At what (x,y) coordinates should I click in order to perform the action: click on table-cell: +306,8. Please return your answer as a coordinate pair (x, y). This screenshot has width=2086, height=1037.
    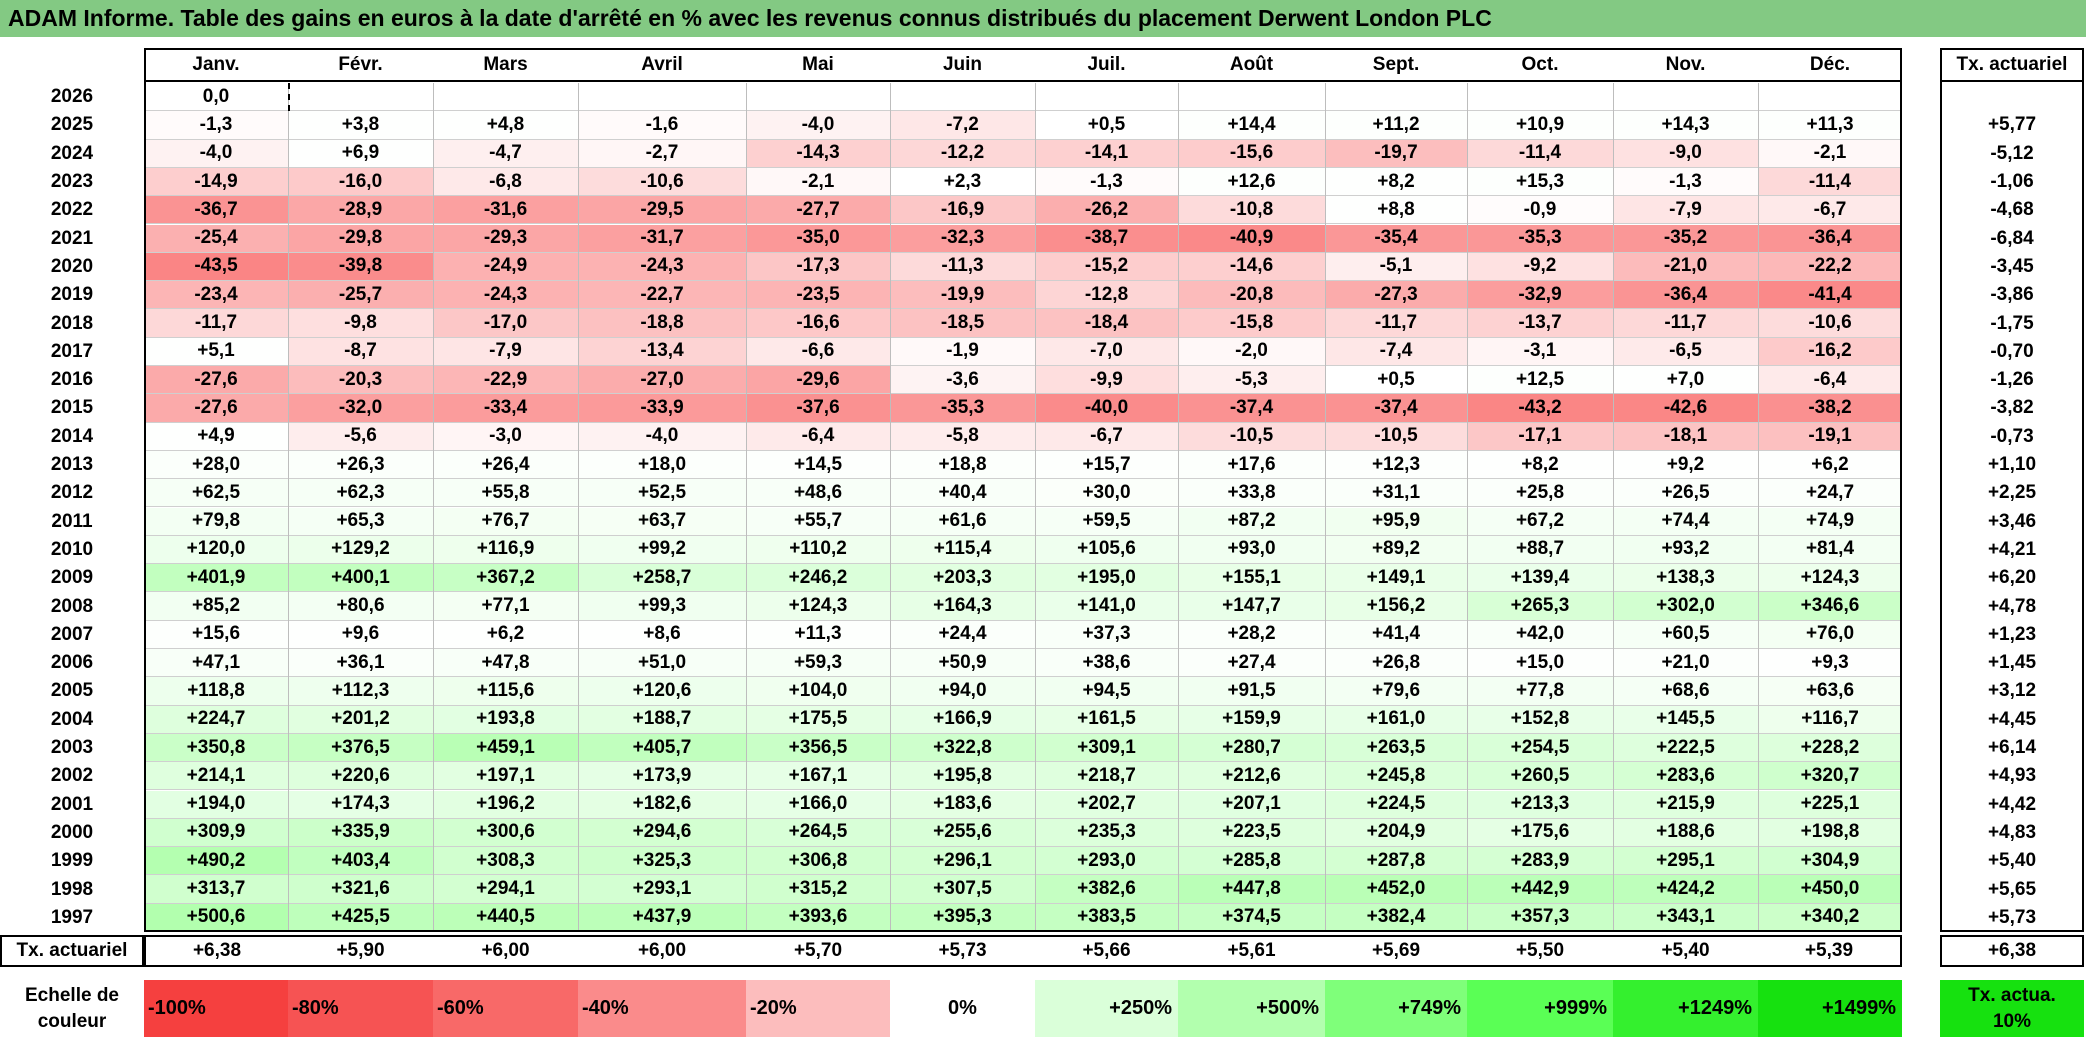
    Looking at the image, I should click on (818, 861).